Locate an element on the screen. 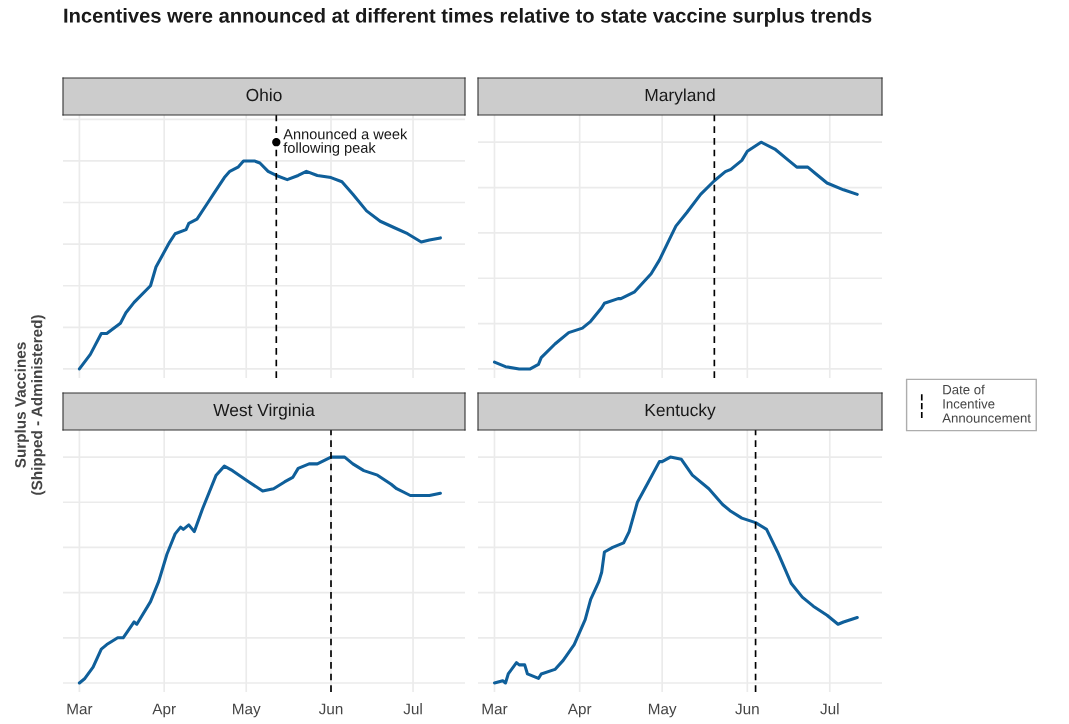  y-axis-title: Surplus Vaccines (Shipped - Administered) is located at coordinates (30, 405).